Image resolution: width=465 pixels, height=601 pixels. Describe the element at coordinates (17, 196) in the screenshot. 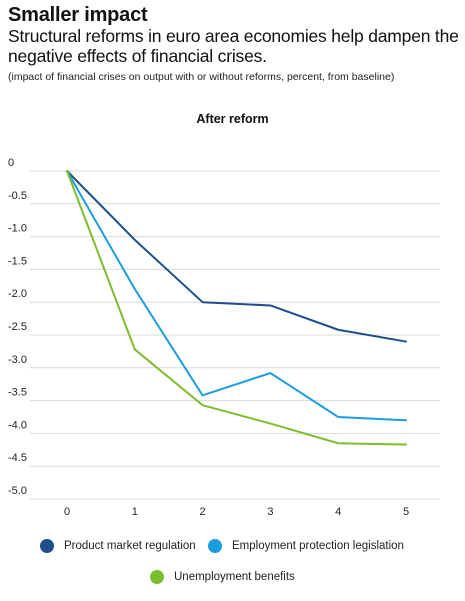

I see `y-tick-label: -0.5` at that location.